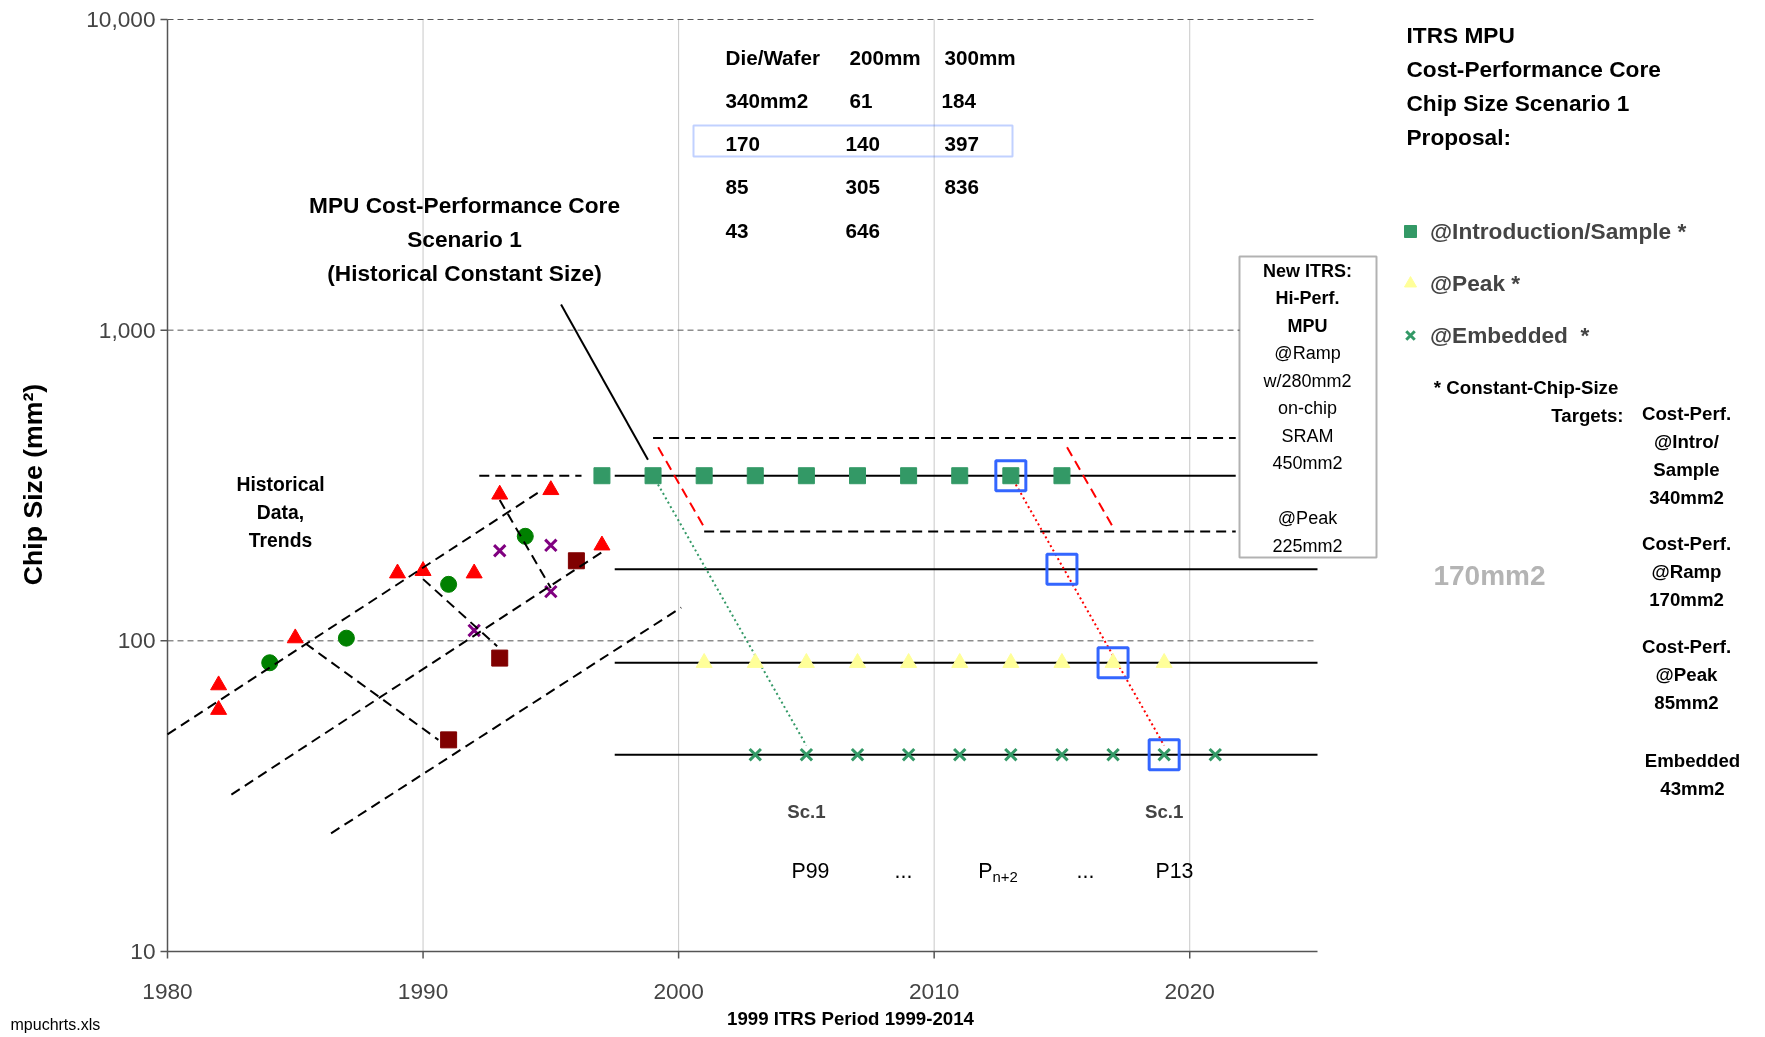  What do you see at coordinates (885, 57) in the screenshot?
I see `annotation: 200mm` at bounding box center [885, 57].